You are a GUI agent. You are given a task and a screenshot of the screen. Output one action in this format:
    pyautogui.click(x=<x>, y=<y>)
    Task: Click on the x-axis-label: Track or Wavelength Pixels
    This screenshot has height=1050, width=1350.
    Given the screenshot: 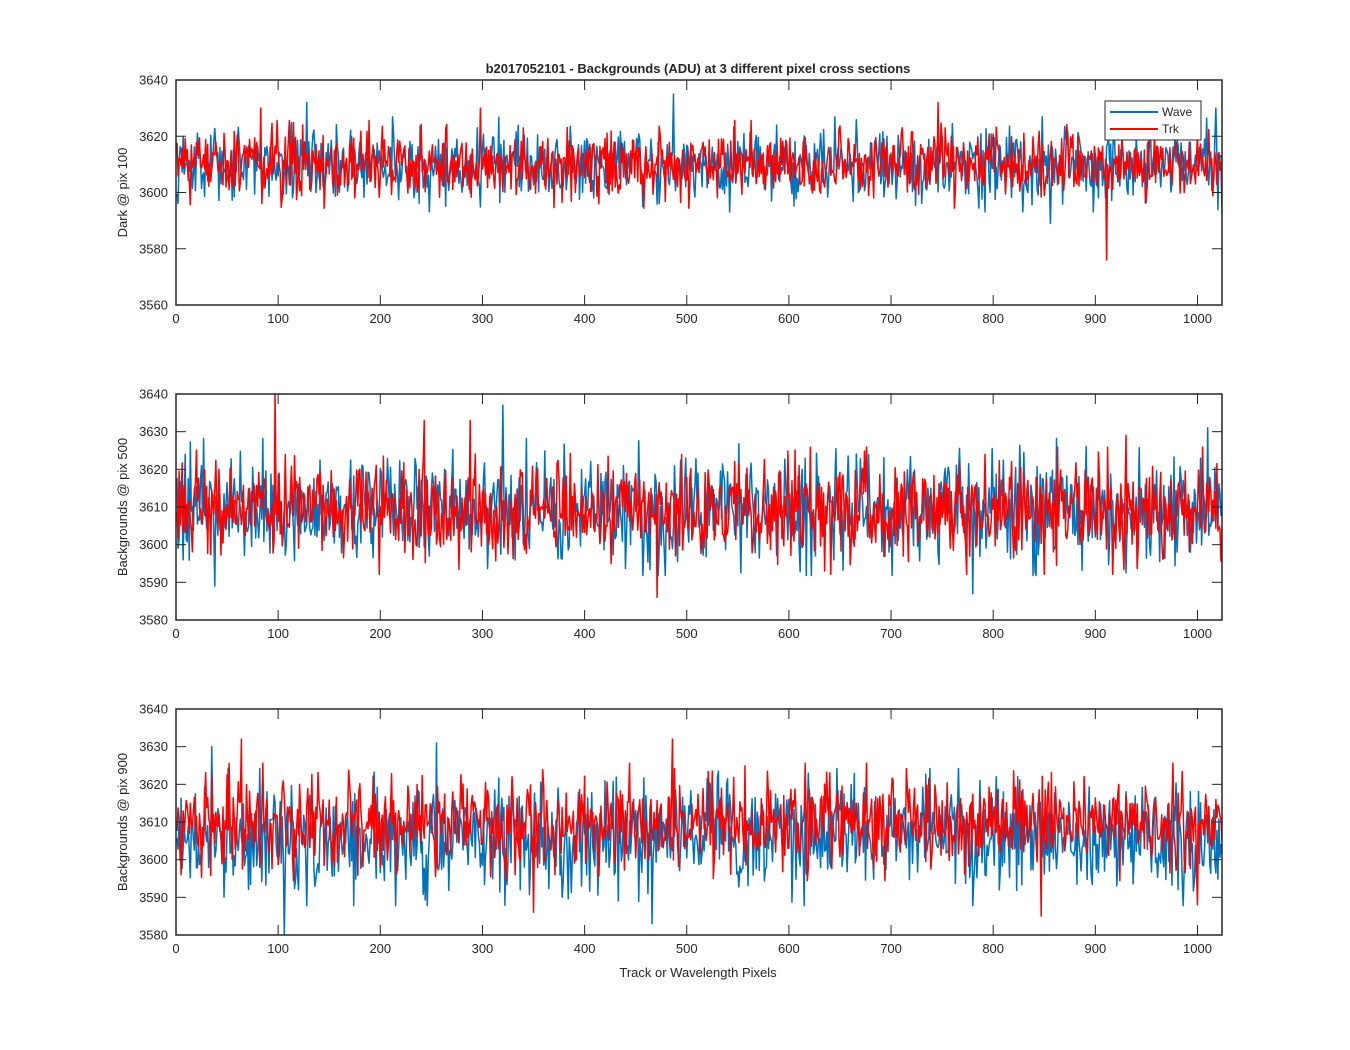 What is the action you would take?
    pyautogui.click(x=698, y=972)
    